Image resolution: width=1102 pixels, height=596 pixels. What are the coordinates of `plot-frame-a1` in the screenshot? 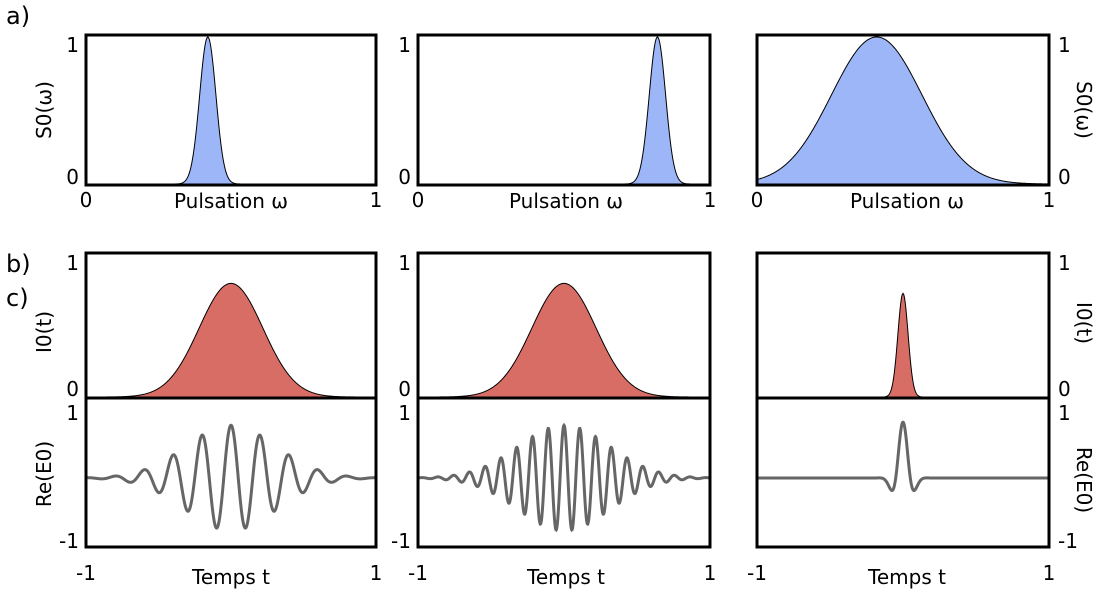 It's located at (231, 110).